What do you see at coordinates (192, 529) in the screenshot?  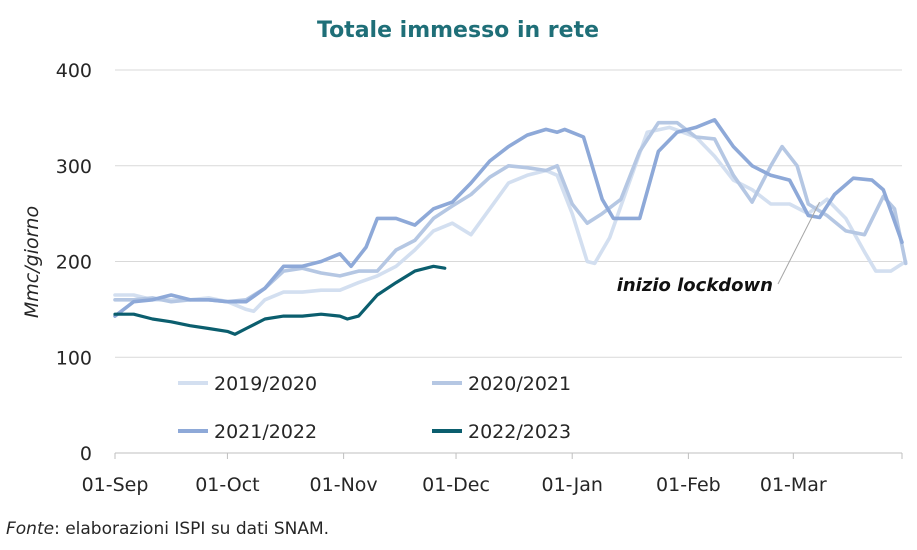 I see `source-text: : elaborazioni ISPI su dati SNAM.` at bounding box center [192, 529].